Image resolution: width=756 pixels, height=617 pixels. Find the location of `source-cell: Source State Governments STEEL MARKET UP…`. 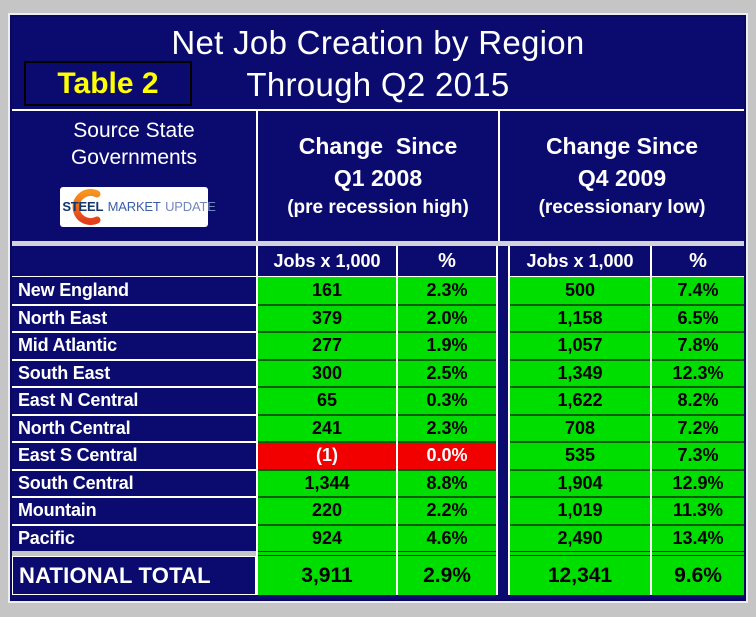

source-cell: Source State Governments STEEL MARKET UP… is located at coordinates (134, 176).